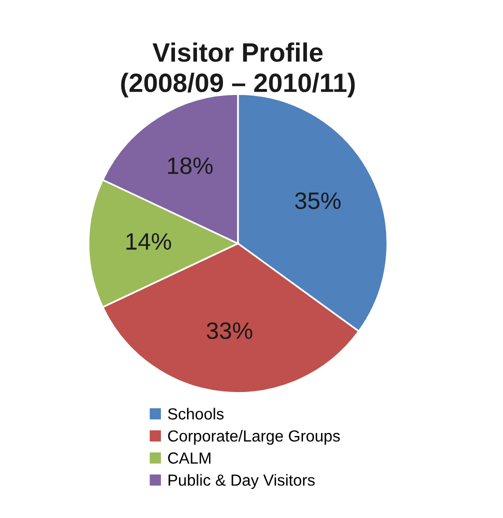 The image size is (503, 518). I want to click on legend-label: Schools, so click(196, 414).